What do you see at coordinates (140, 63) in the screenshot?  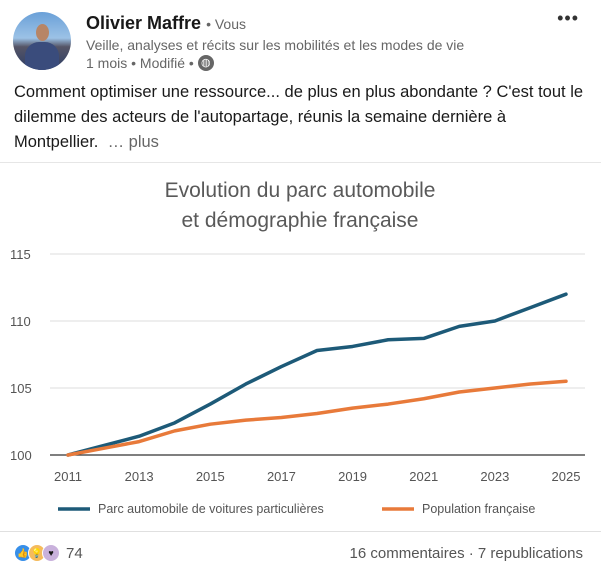 I see `post-time: 1 mois • Modifié •` at bounding box center [140, 63].